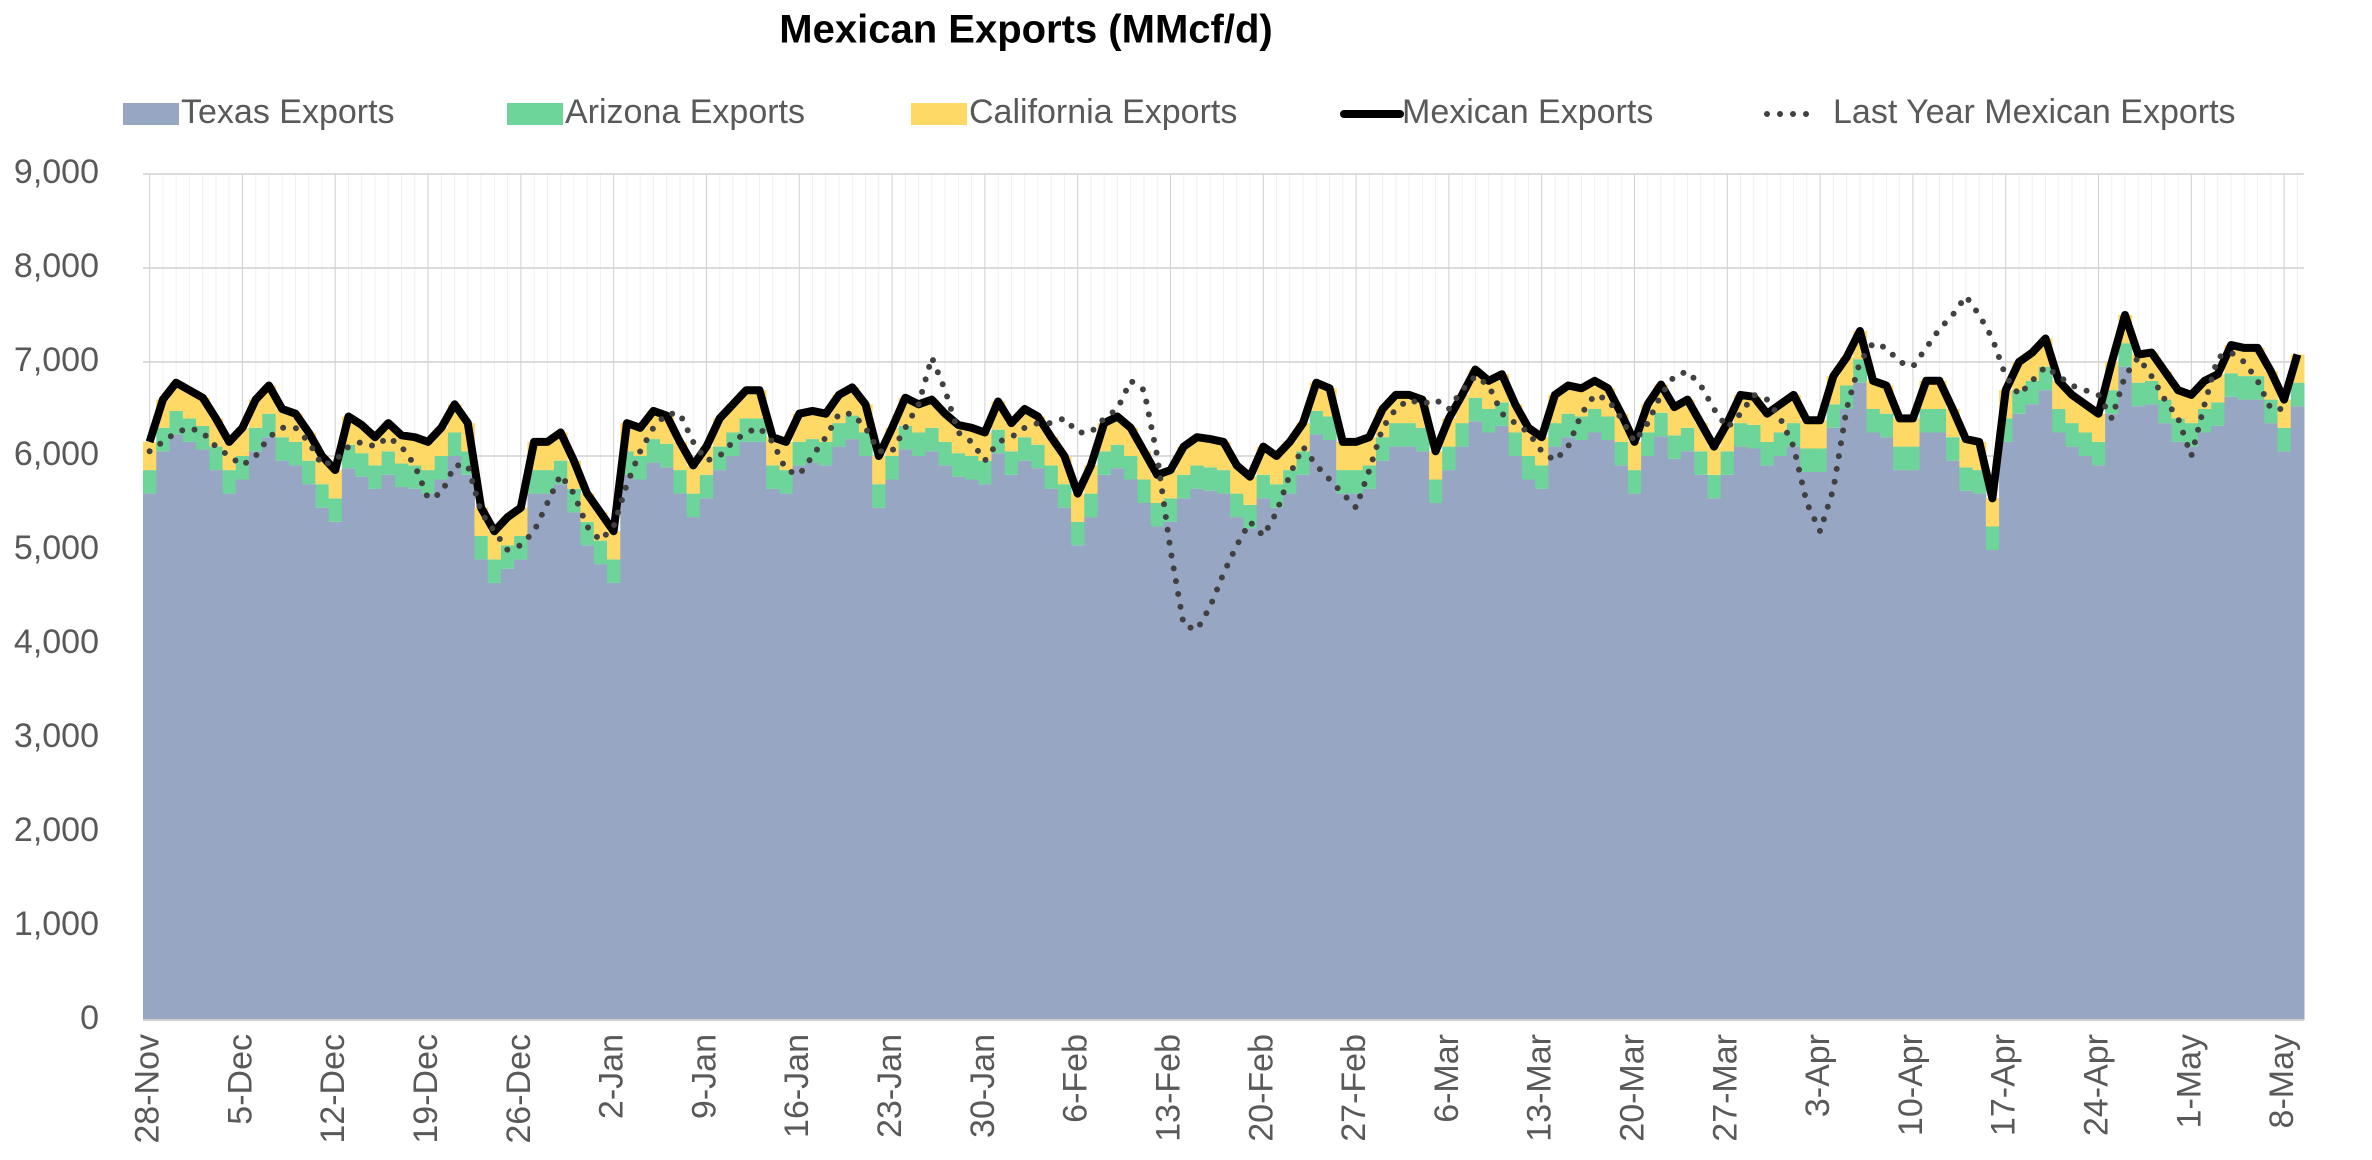  Describe the element at coordinates (1911, 1085) in the screenshot. I see `x-tick-label: 10-Apr` at that location.